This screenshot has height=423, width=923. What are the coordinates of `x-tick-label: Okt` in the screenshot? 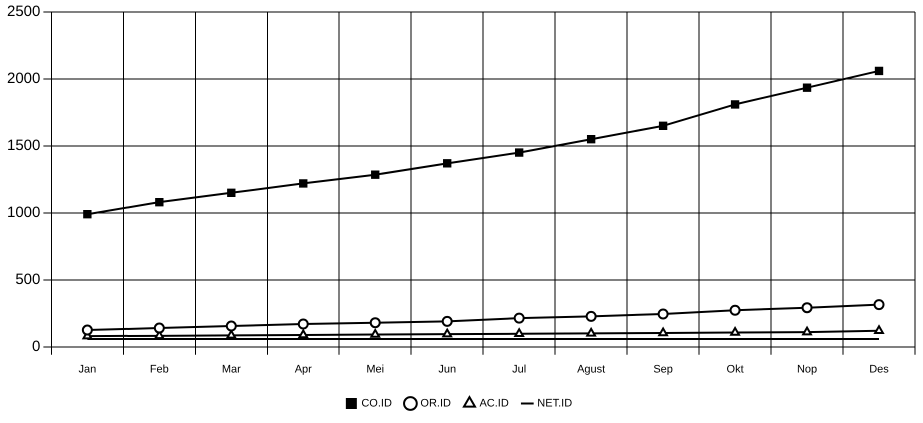 It's located at (735, 369).